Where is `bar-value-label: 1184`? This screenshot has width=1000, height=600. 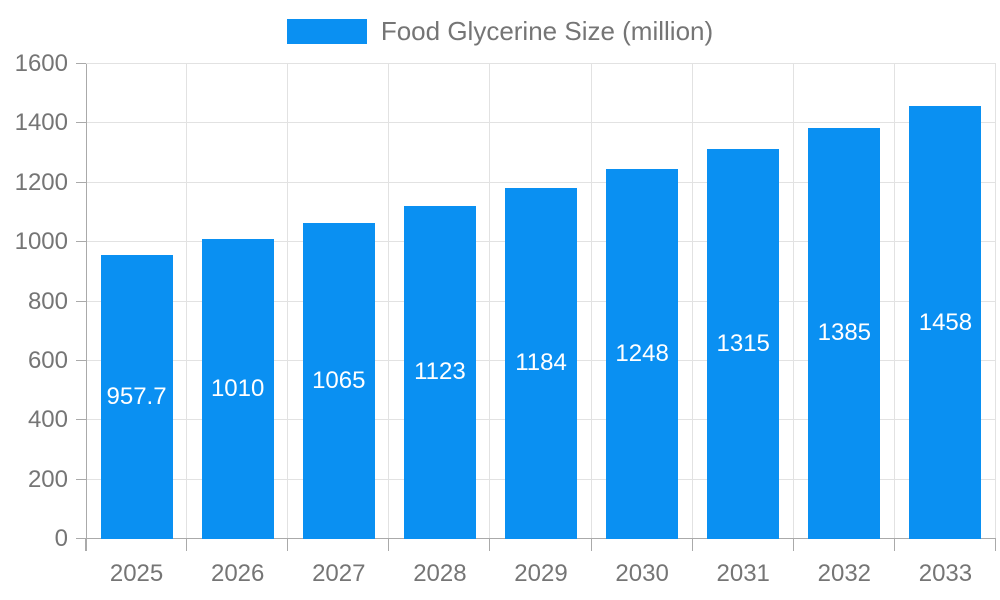
bar-value-label: 1184 is located at coordinates (541, 363).